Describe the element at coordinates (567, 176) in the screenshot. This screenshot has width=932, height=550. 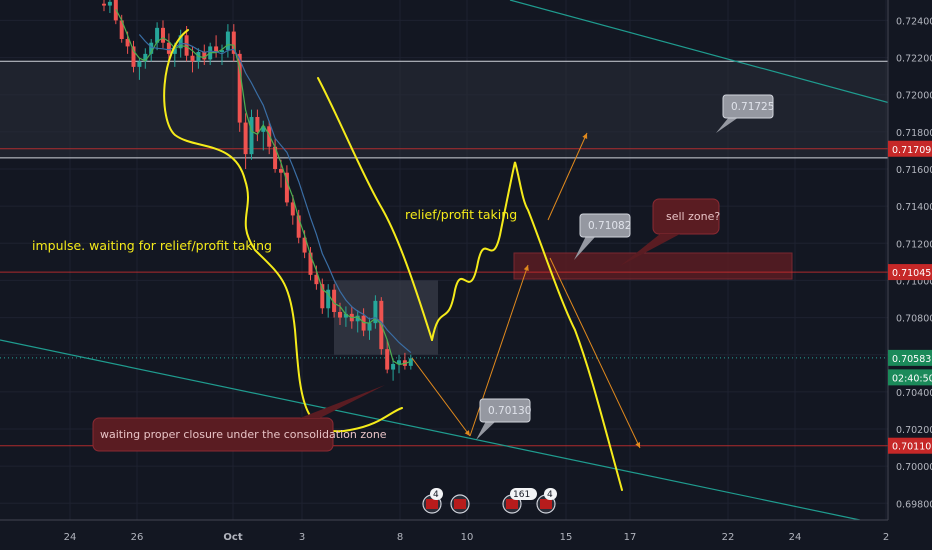
I see `arrow-up-to-target` at that location.